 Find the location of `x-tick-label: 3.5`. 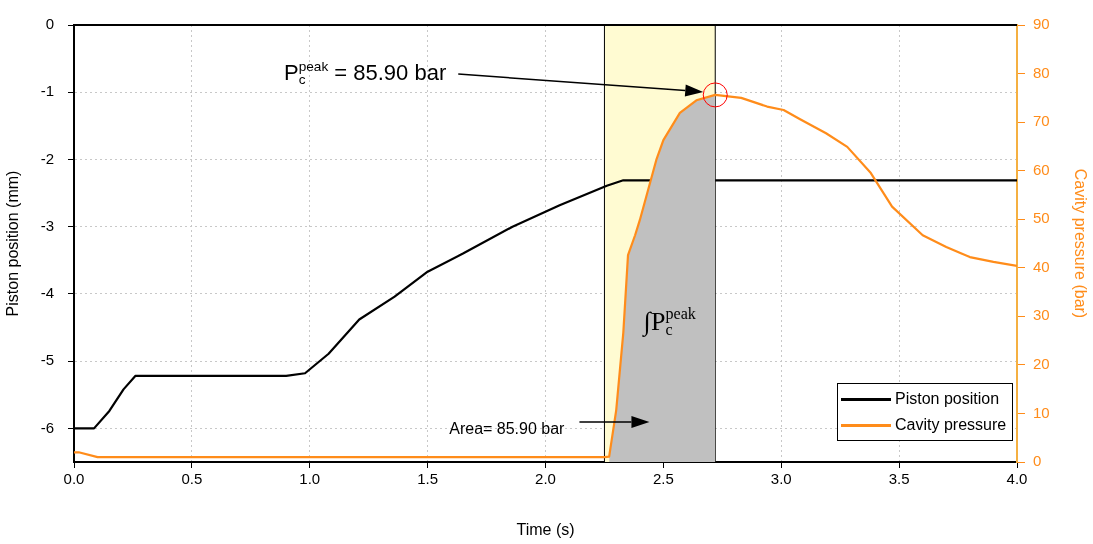

x-tick-label: 3.5 is located at coordinates (899, 479).